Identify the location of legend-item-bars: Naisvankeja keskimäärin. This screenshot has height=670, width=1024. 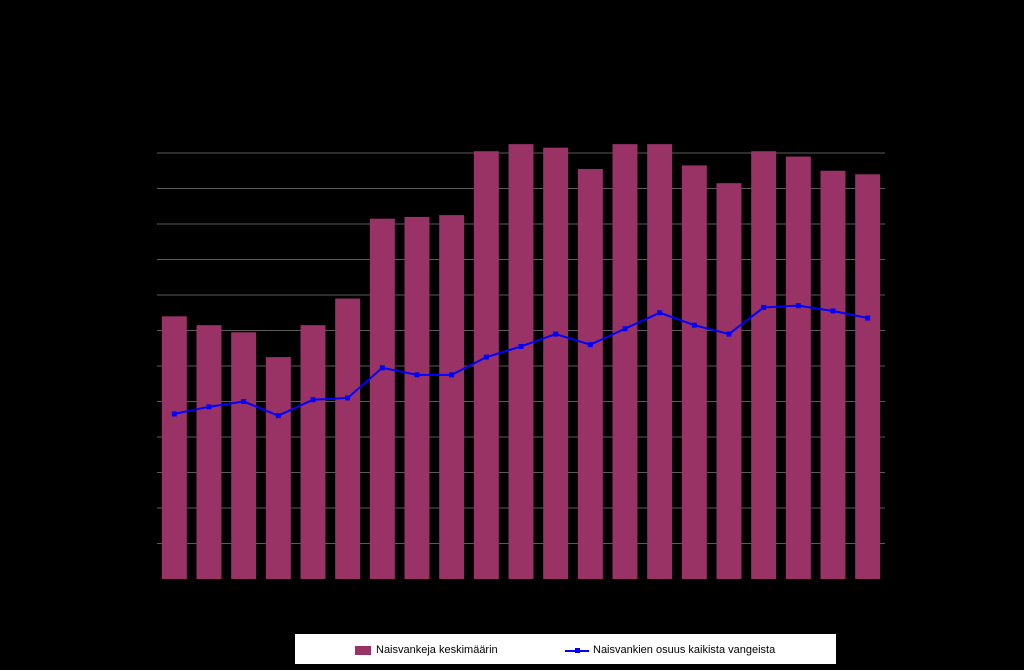
(426, 650).